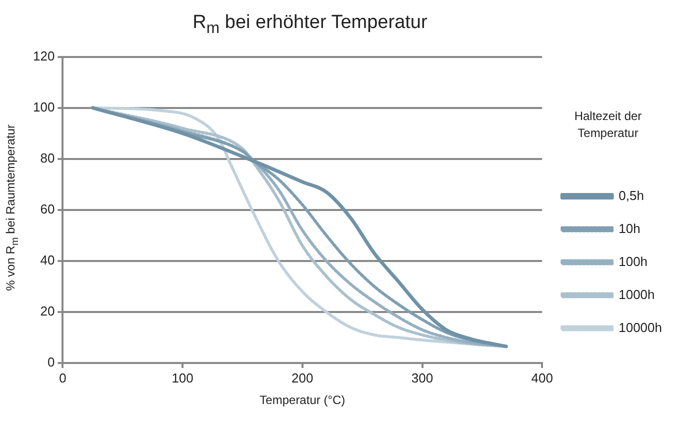 The image size is (682, 421). I want to click on y-tick-label: 100, so click(43, 106).